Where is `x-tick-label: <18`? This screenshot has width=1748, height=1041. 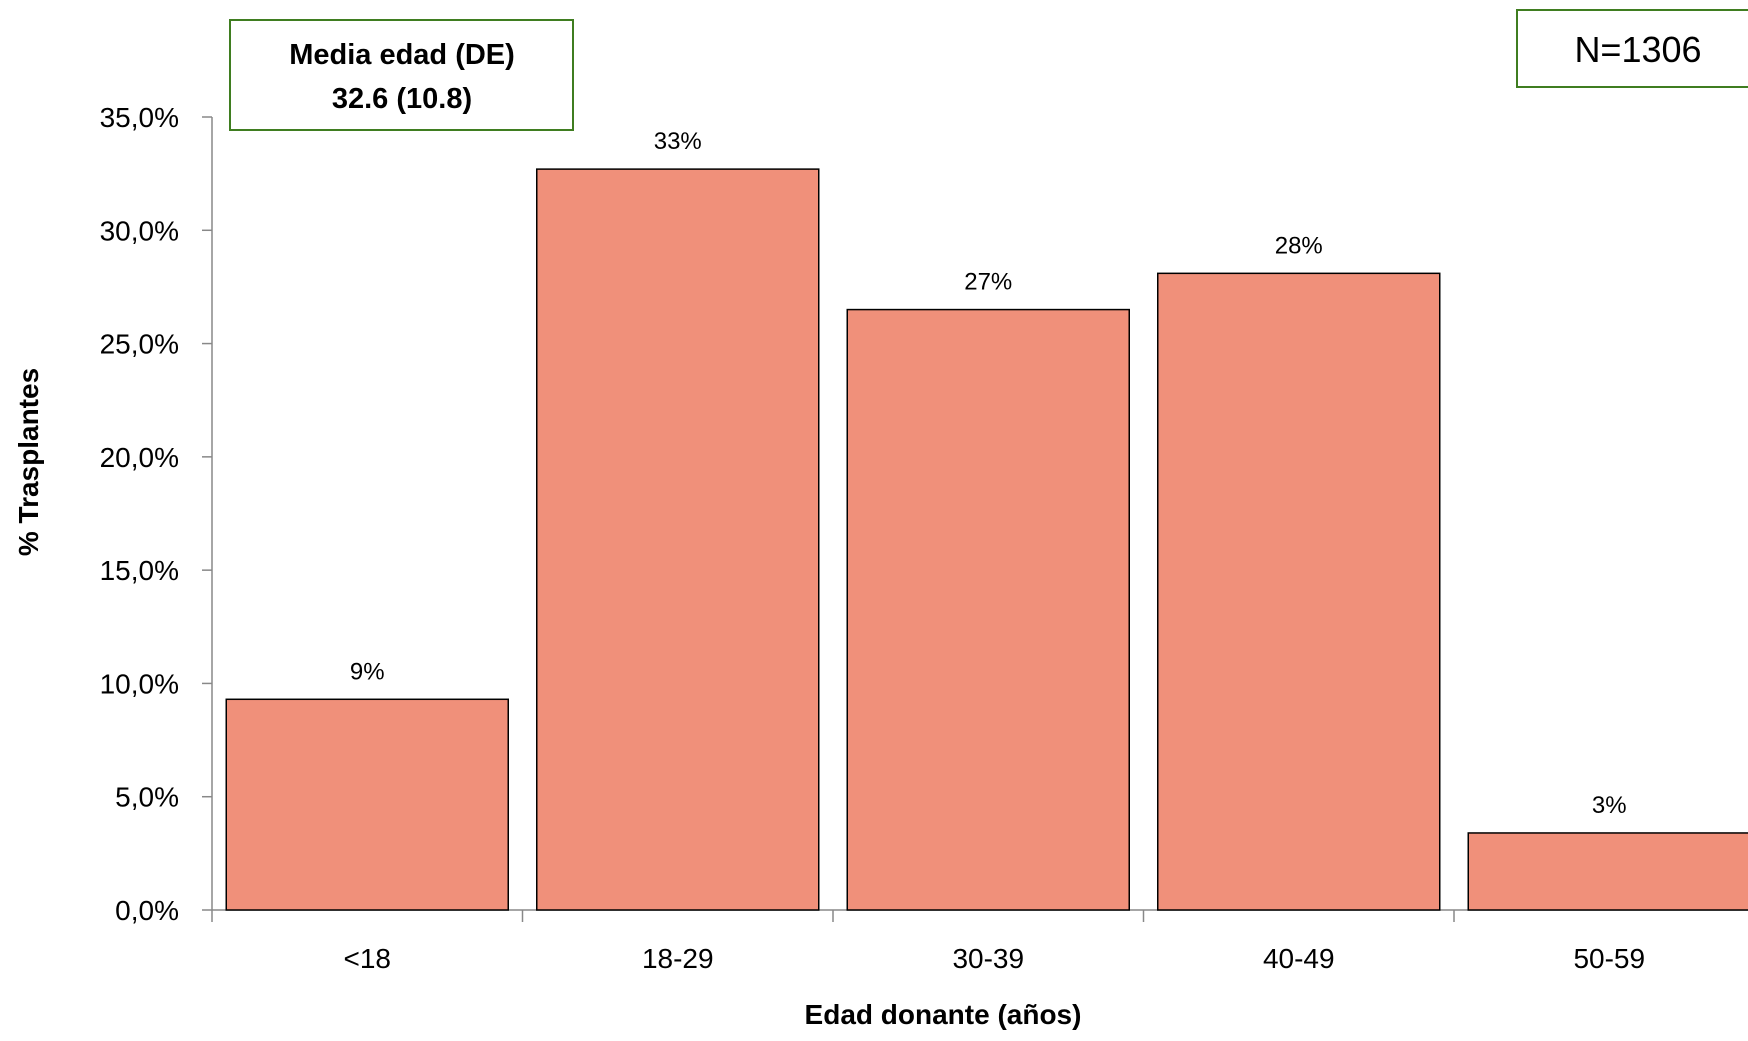
x-tick-label: <18 is located at coordinates (368, 958).